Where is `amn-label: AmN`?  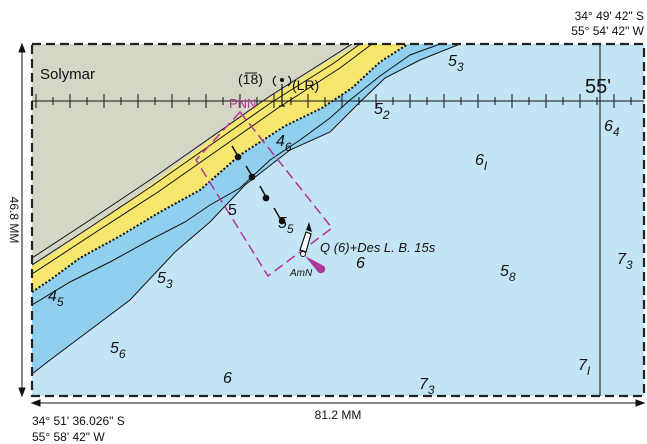 amn-label: AmN is located at coordinates (301, 273).